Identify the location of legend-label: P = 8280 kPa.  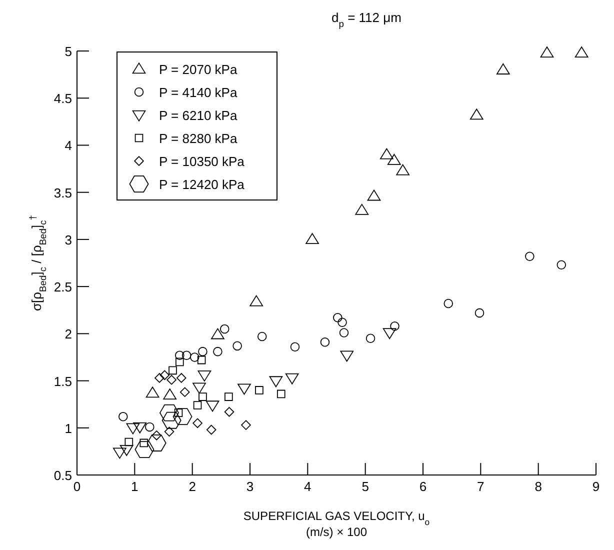
(198, 138).